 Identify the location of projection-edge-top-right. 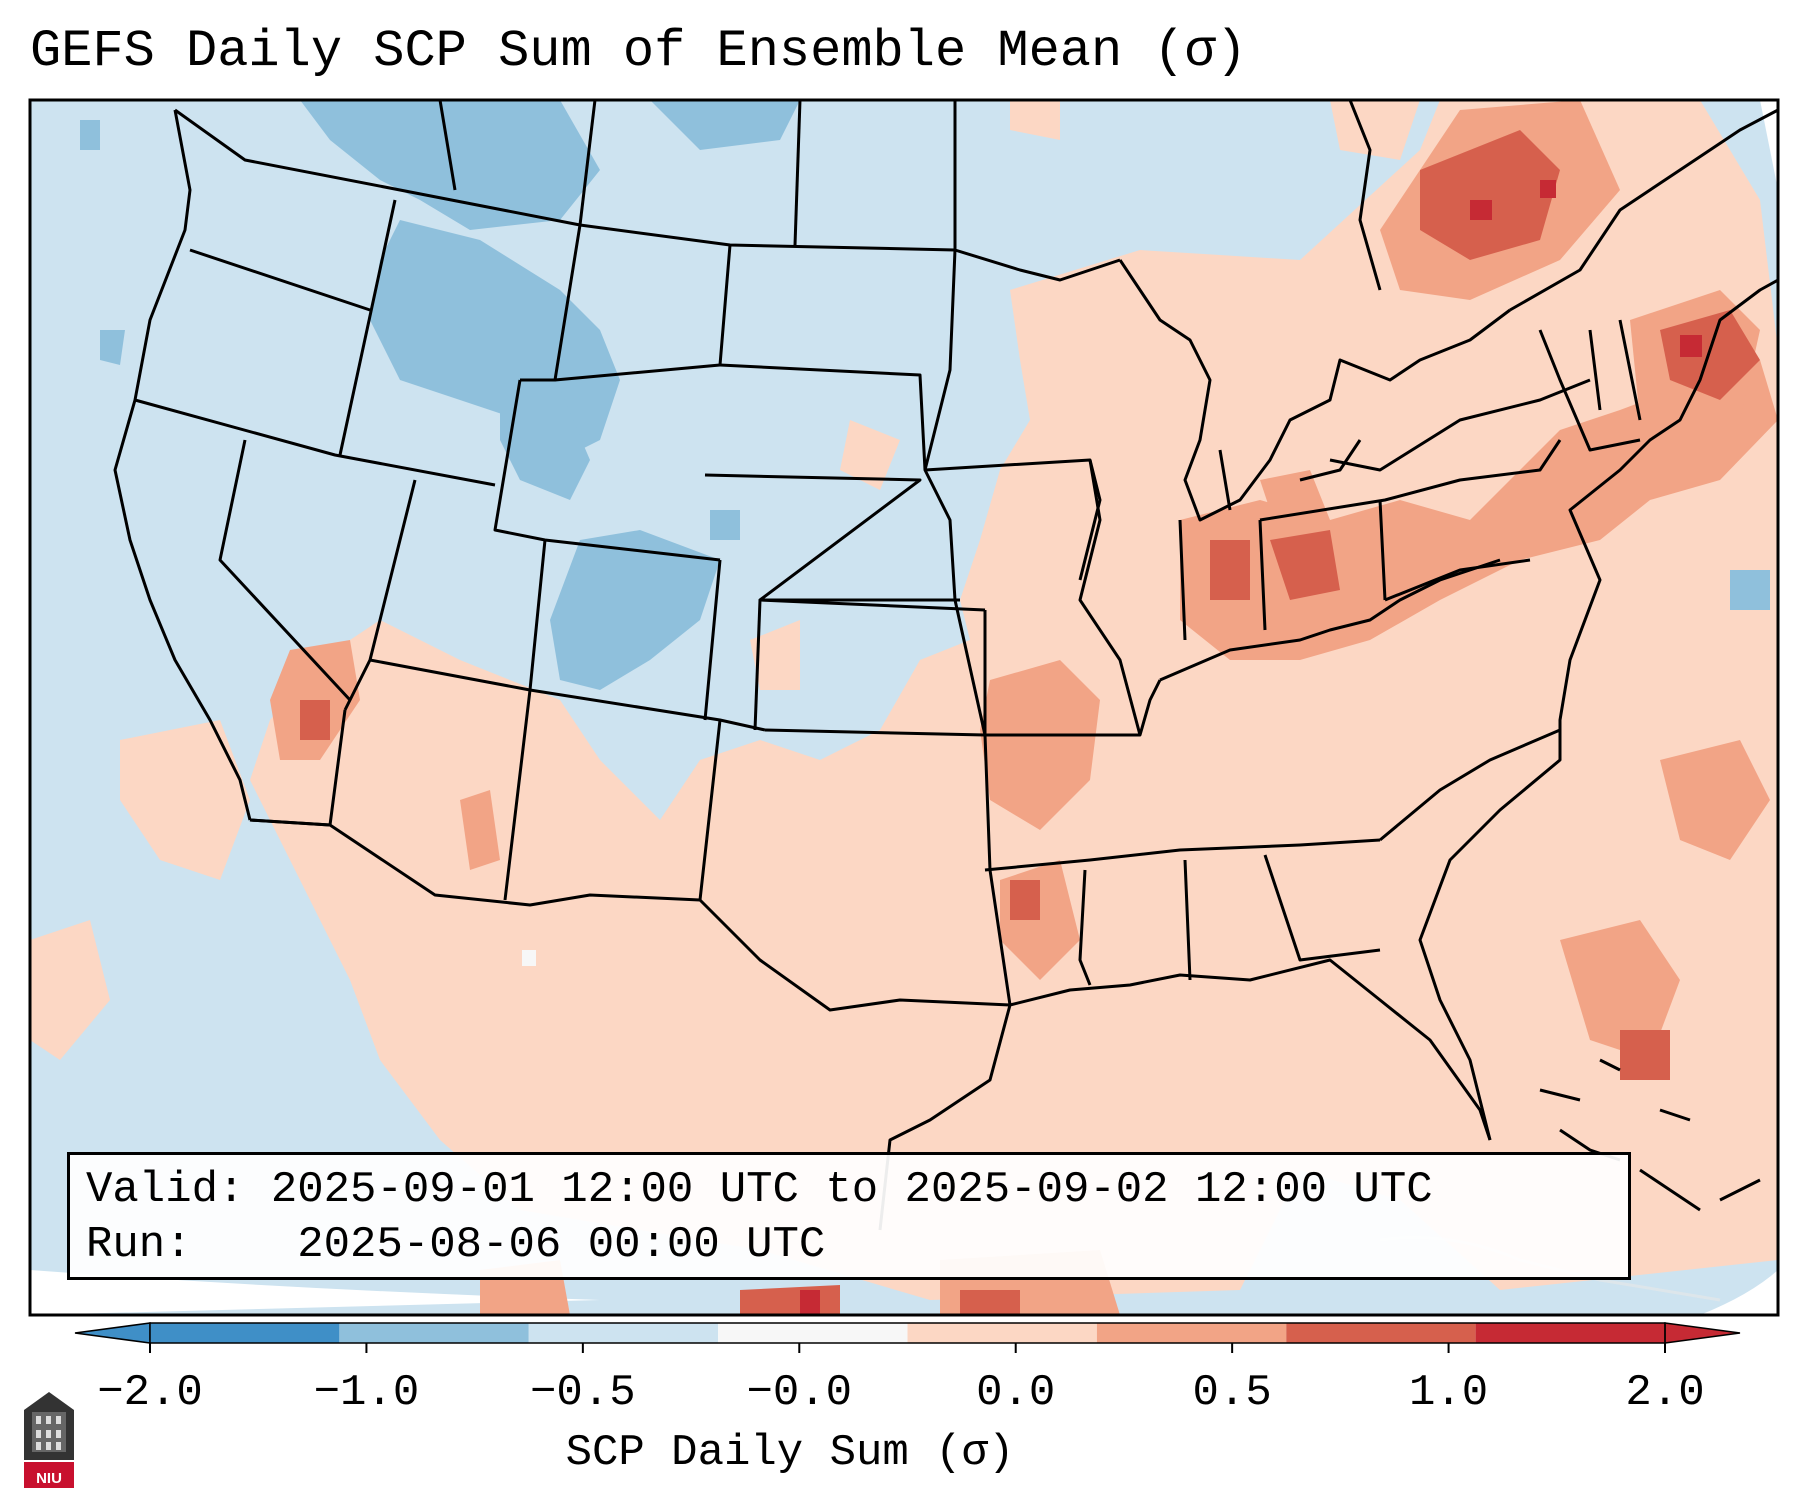
(1769, 145).